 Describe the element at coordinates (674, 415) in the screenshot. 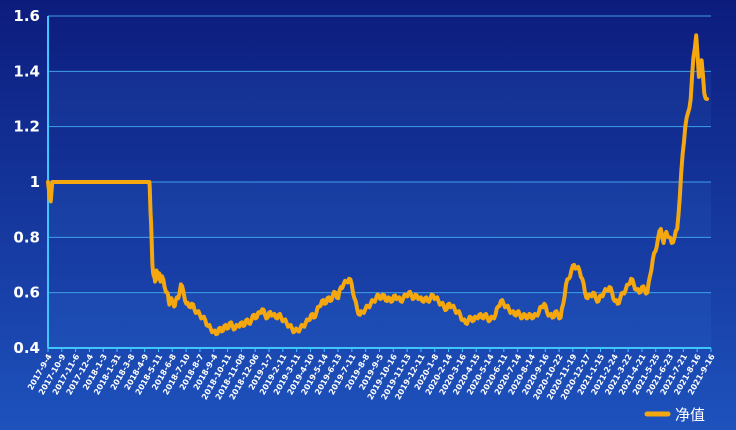

I see `legend: 净值` at that location.